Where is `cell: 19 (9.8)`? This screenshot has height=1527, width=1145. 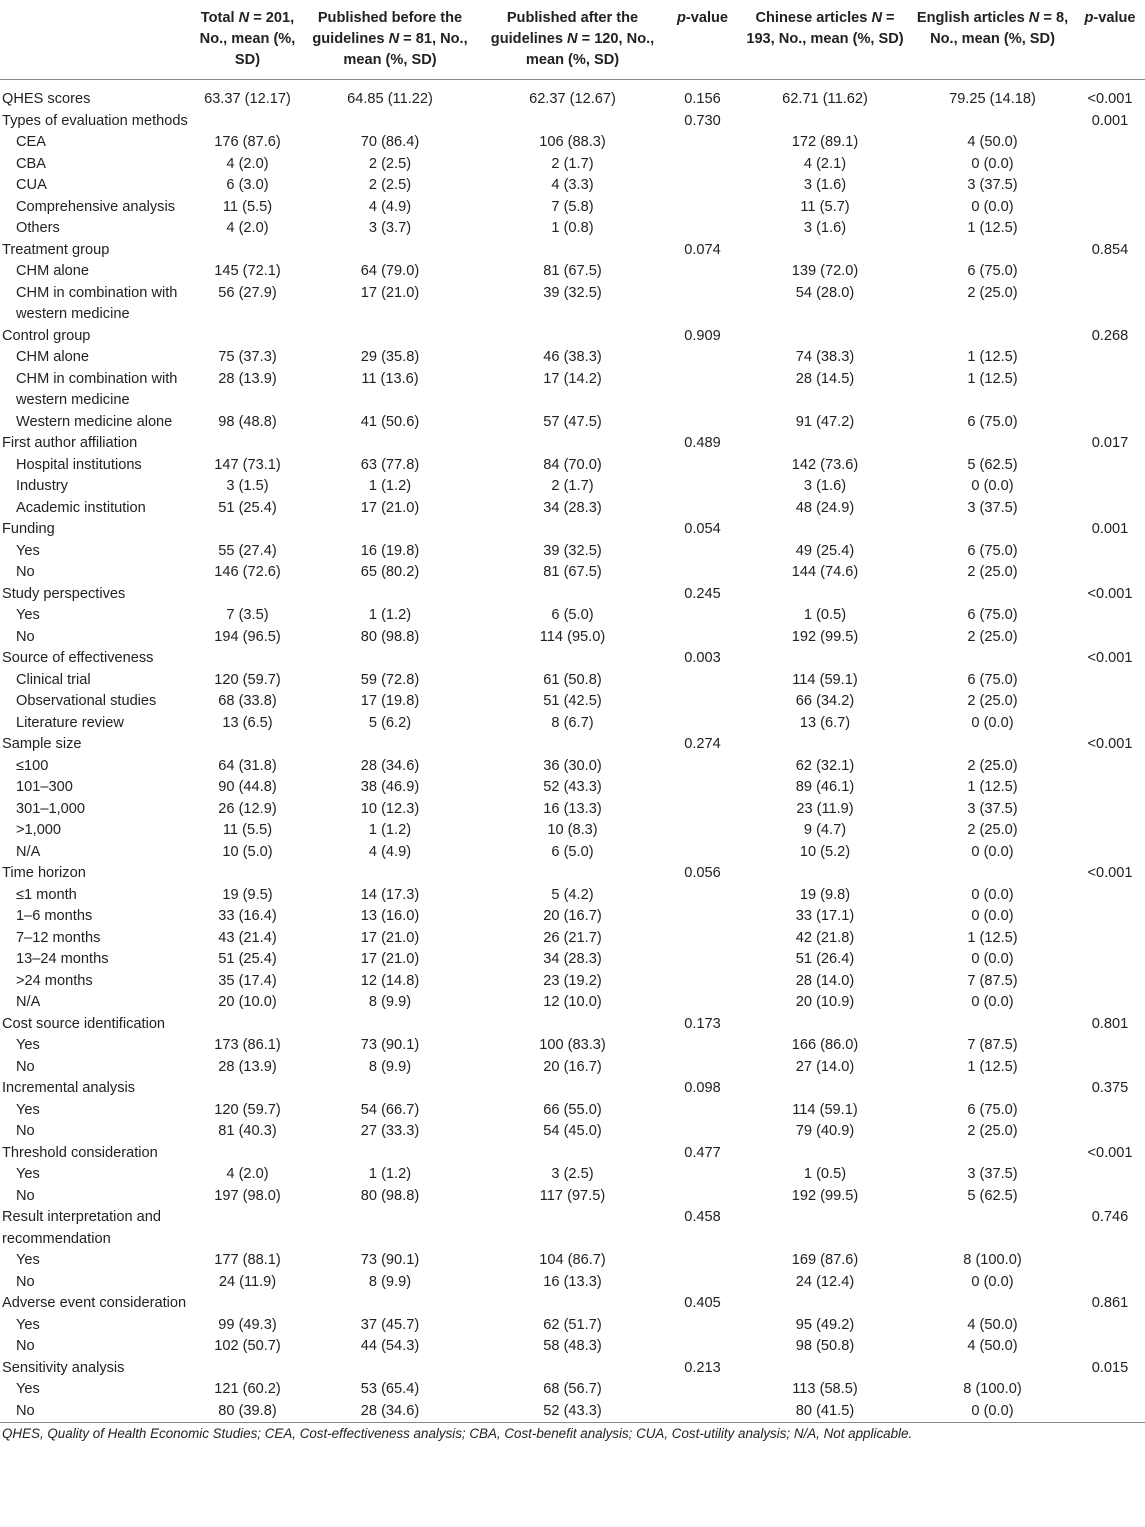 cell: 19 (9.8) is located at coordinates (825, 894).